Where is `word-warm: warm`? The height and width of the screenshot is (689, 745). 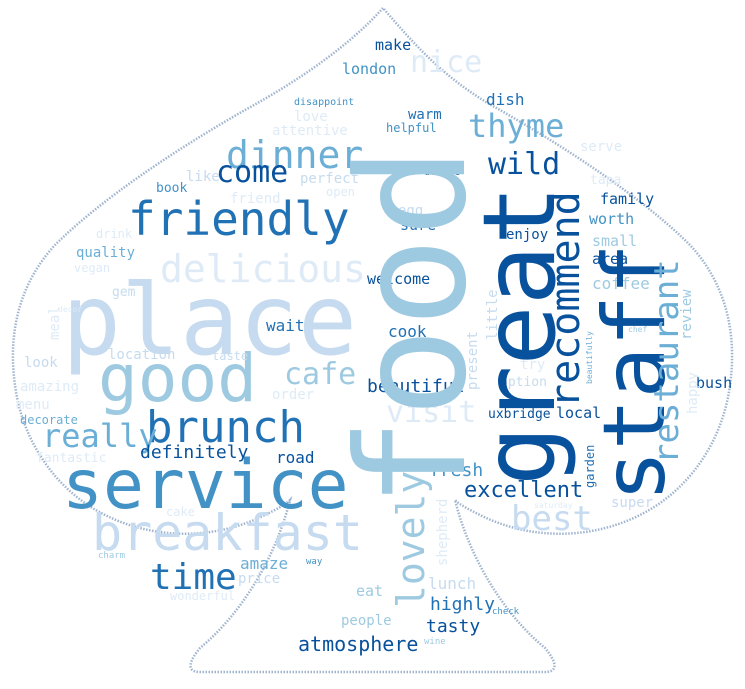
word-warm: warm is located at coordinates (425, 115).